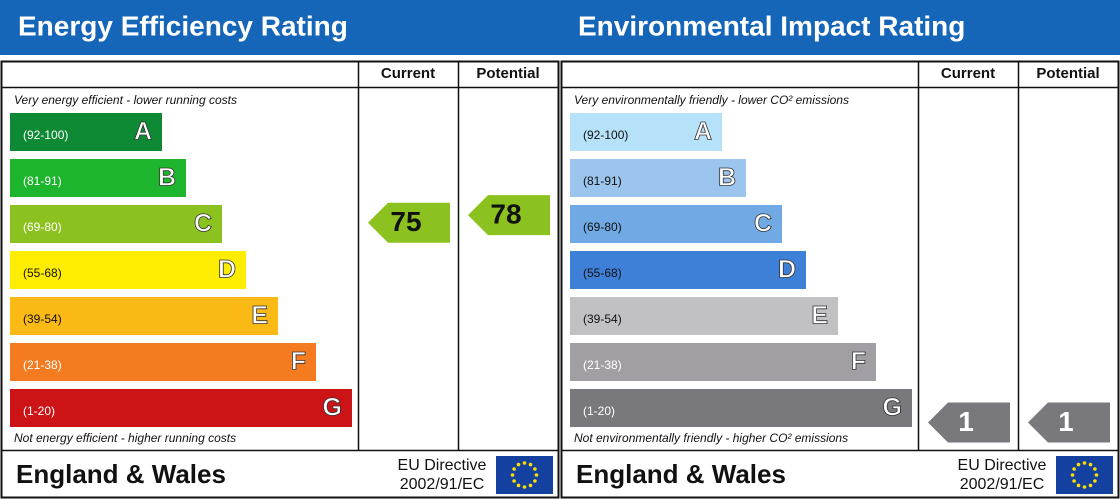 This screenshot has height=500, width=1120. Describe the element at coordinates (183, 25) in the screenshot. I see `panel-title: Energy Efficiency Rating` at that location.